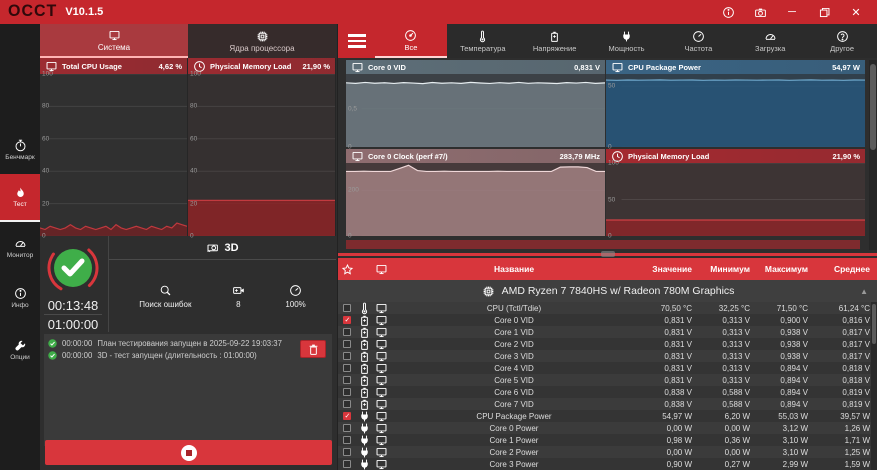 The image size is (877, 470). What do you see at coordinates (607, 440) in the screenshot?
I see `sensor-row: Core 1 Power 0,98 W 0,36 W 3,10 W 1,71 W` at bounding box center [607, 440].